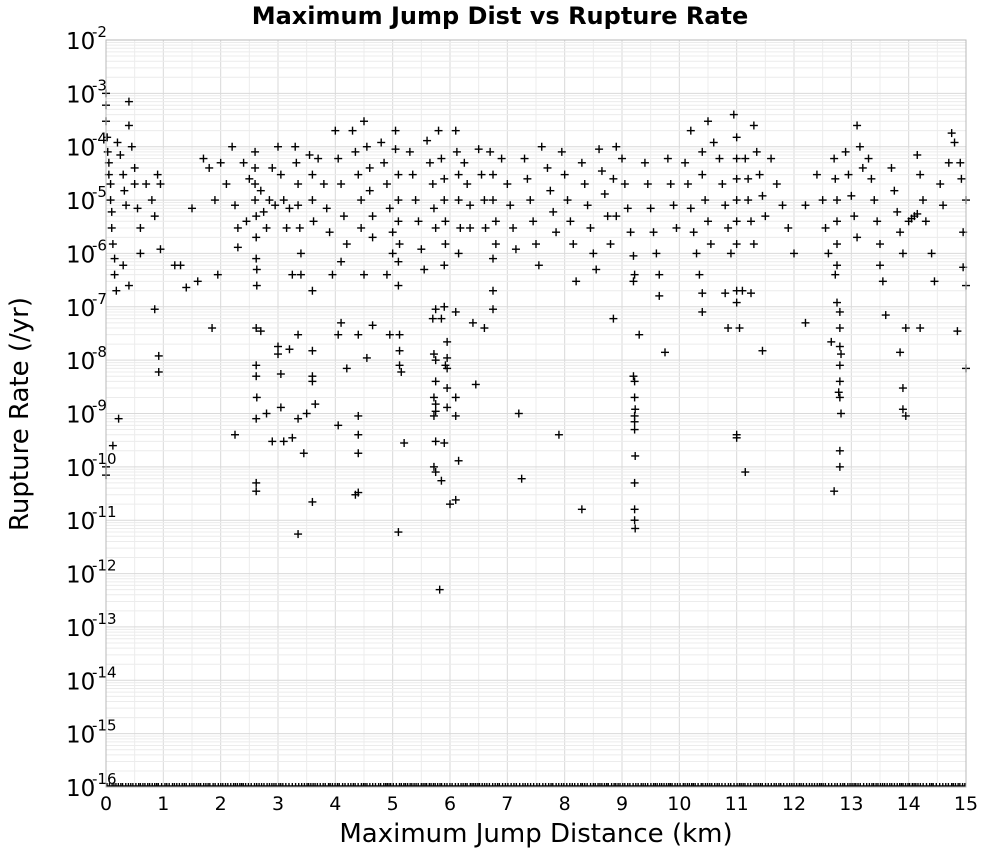  I want to click on y-tick-exponent: -2, so click(99, 32).